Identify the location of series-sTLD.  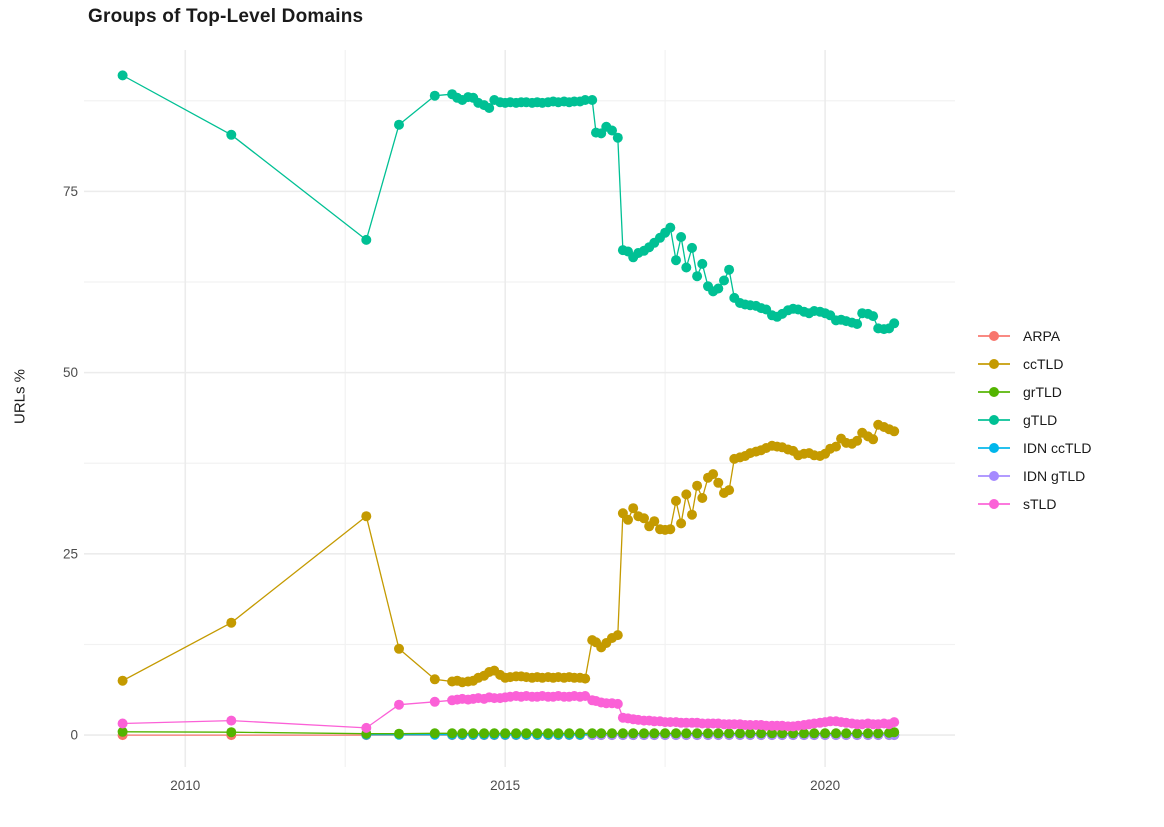
(508, 712).